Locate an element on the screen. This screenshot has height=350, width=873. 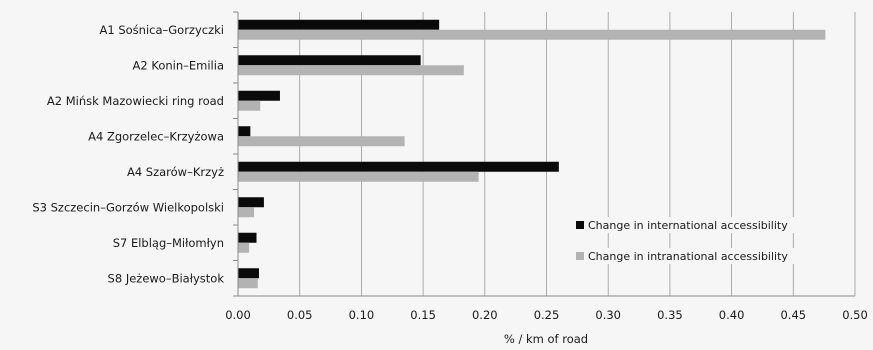
category-label: S3 Szczecin–Gorzów Wielkopolski is located at coordinates (128, 207).